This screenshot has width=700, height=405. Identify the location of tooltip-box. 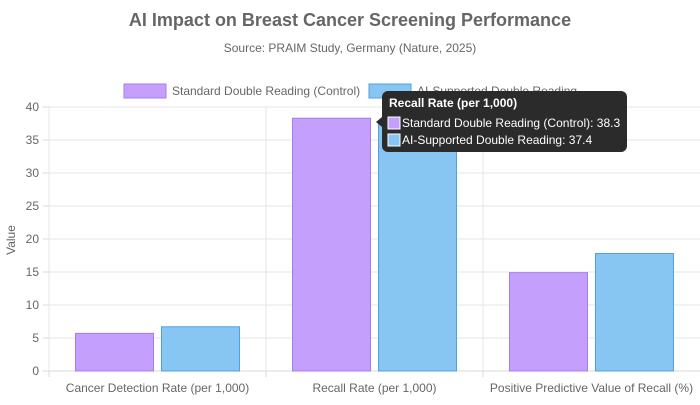
(504, 121).